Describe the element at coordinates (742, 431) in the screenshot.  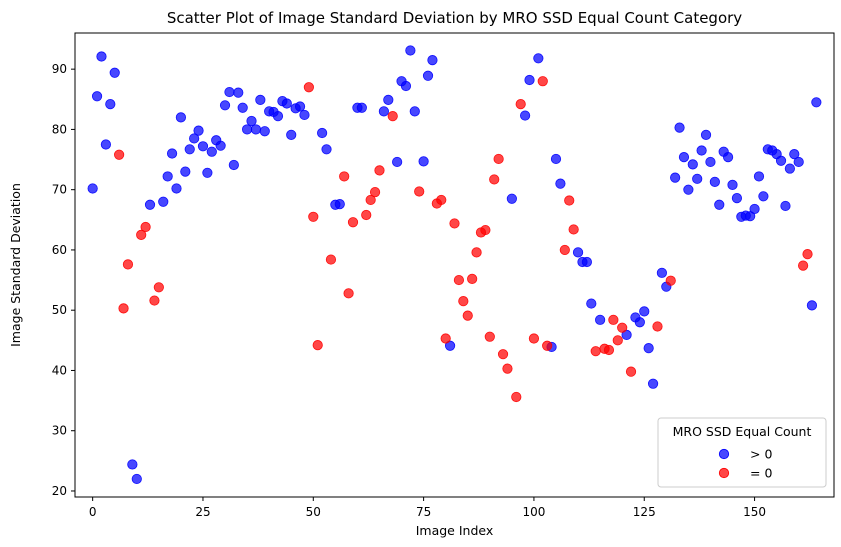
I see `legend-title: MRO SSD Equal Count` at that location.